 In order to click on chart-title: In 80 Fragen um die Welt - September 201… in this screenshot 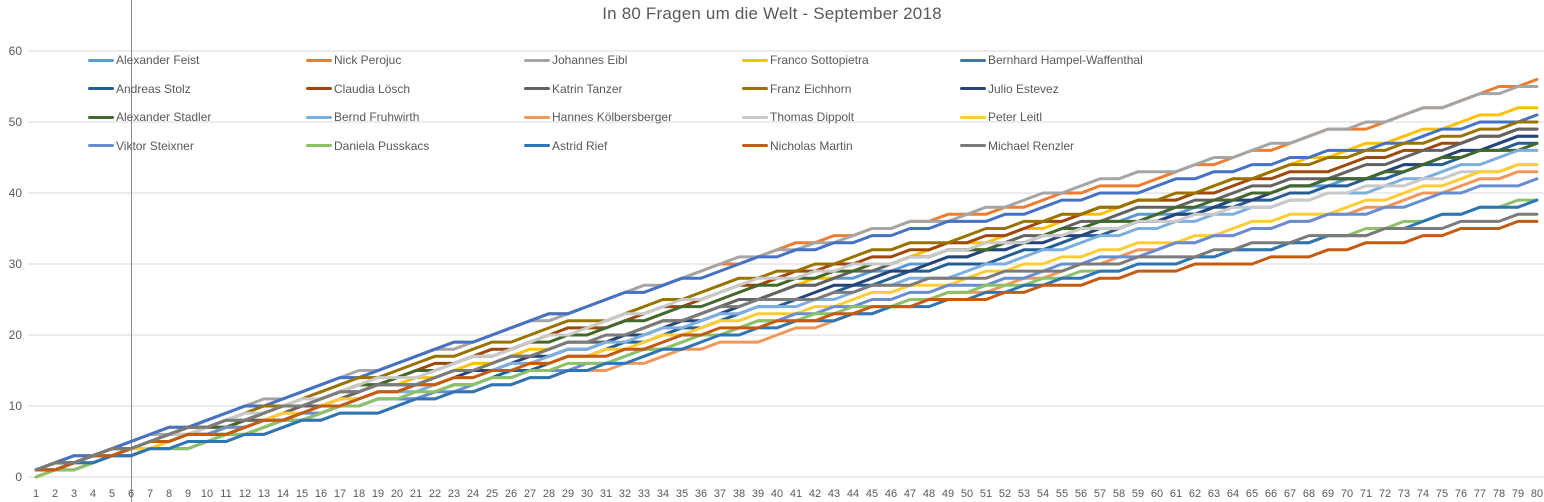, I will do `click(772, 13)`.